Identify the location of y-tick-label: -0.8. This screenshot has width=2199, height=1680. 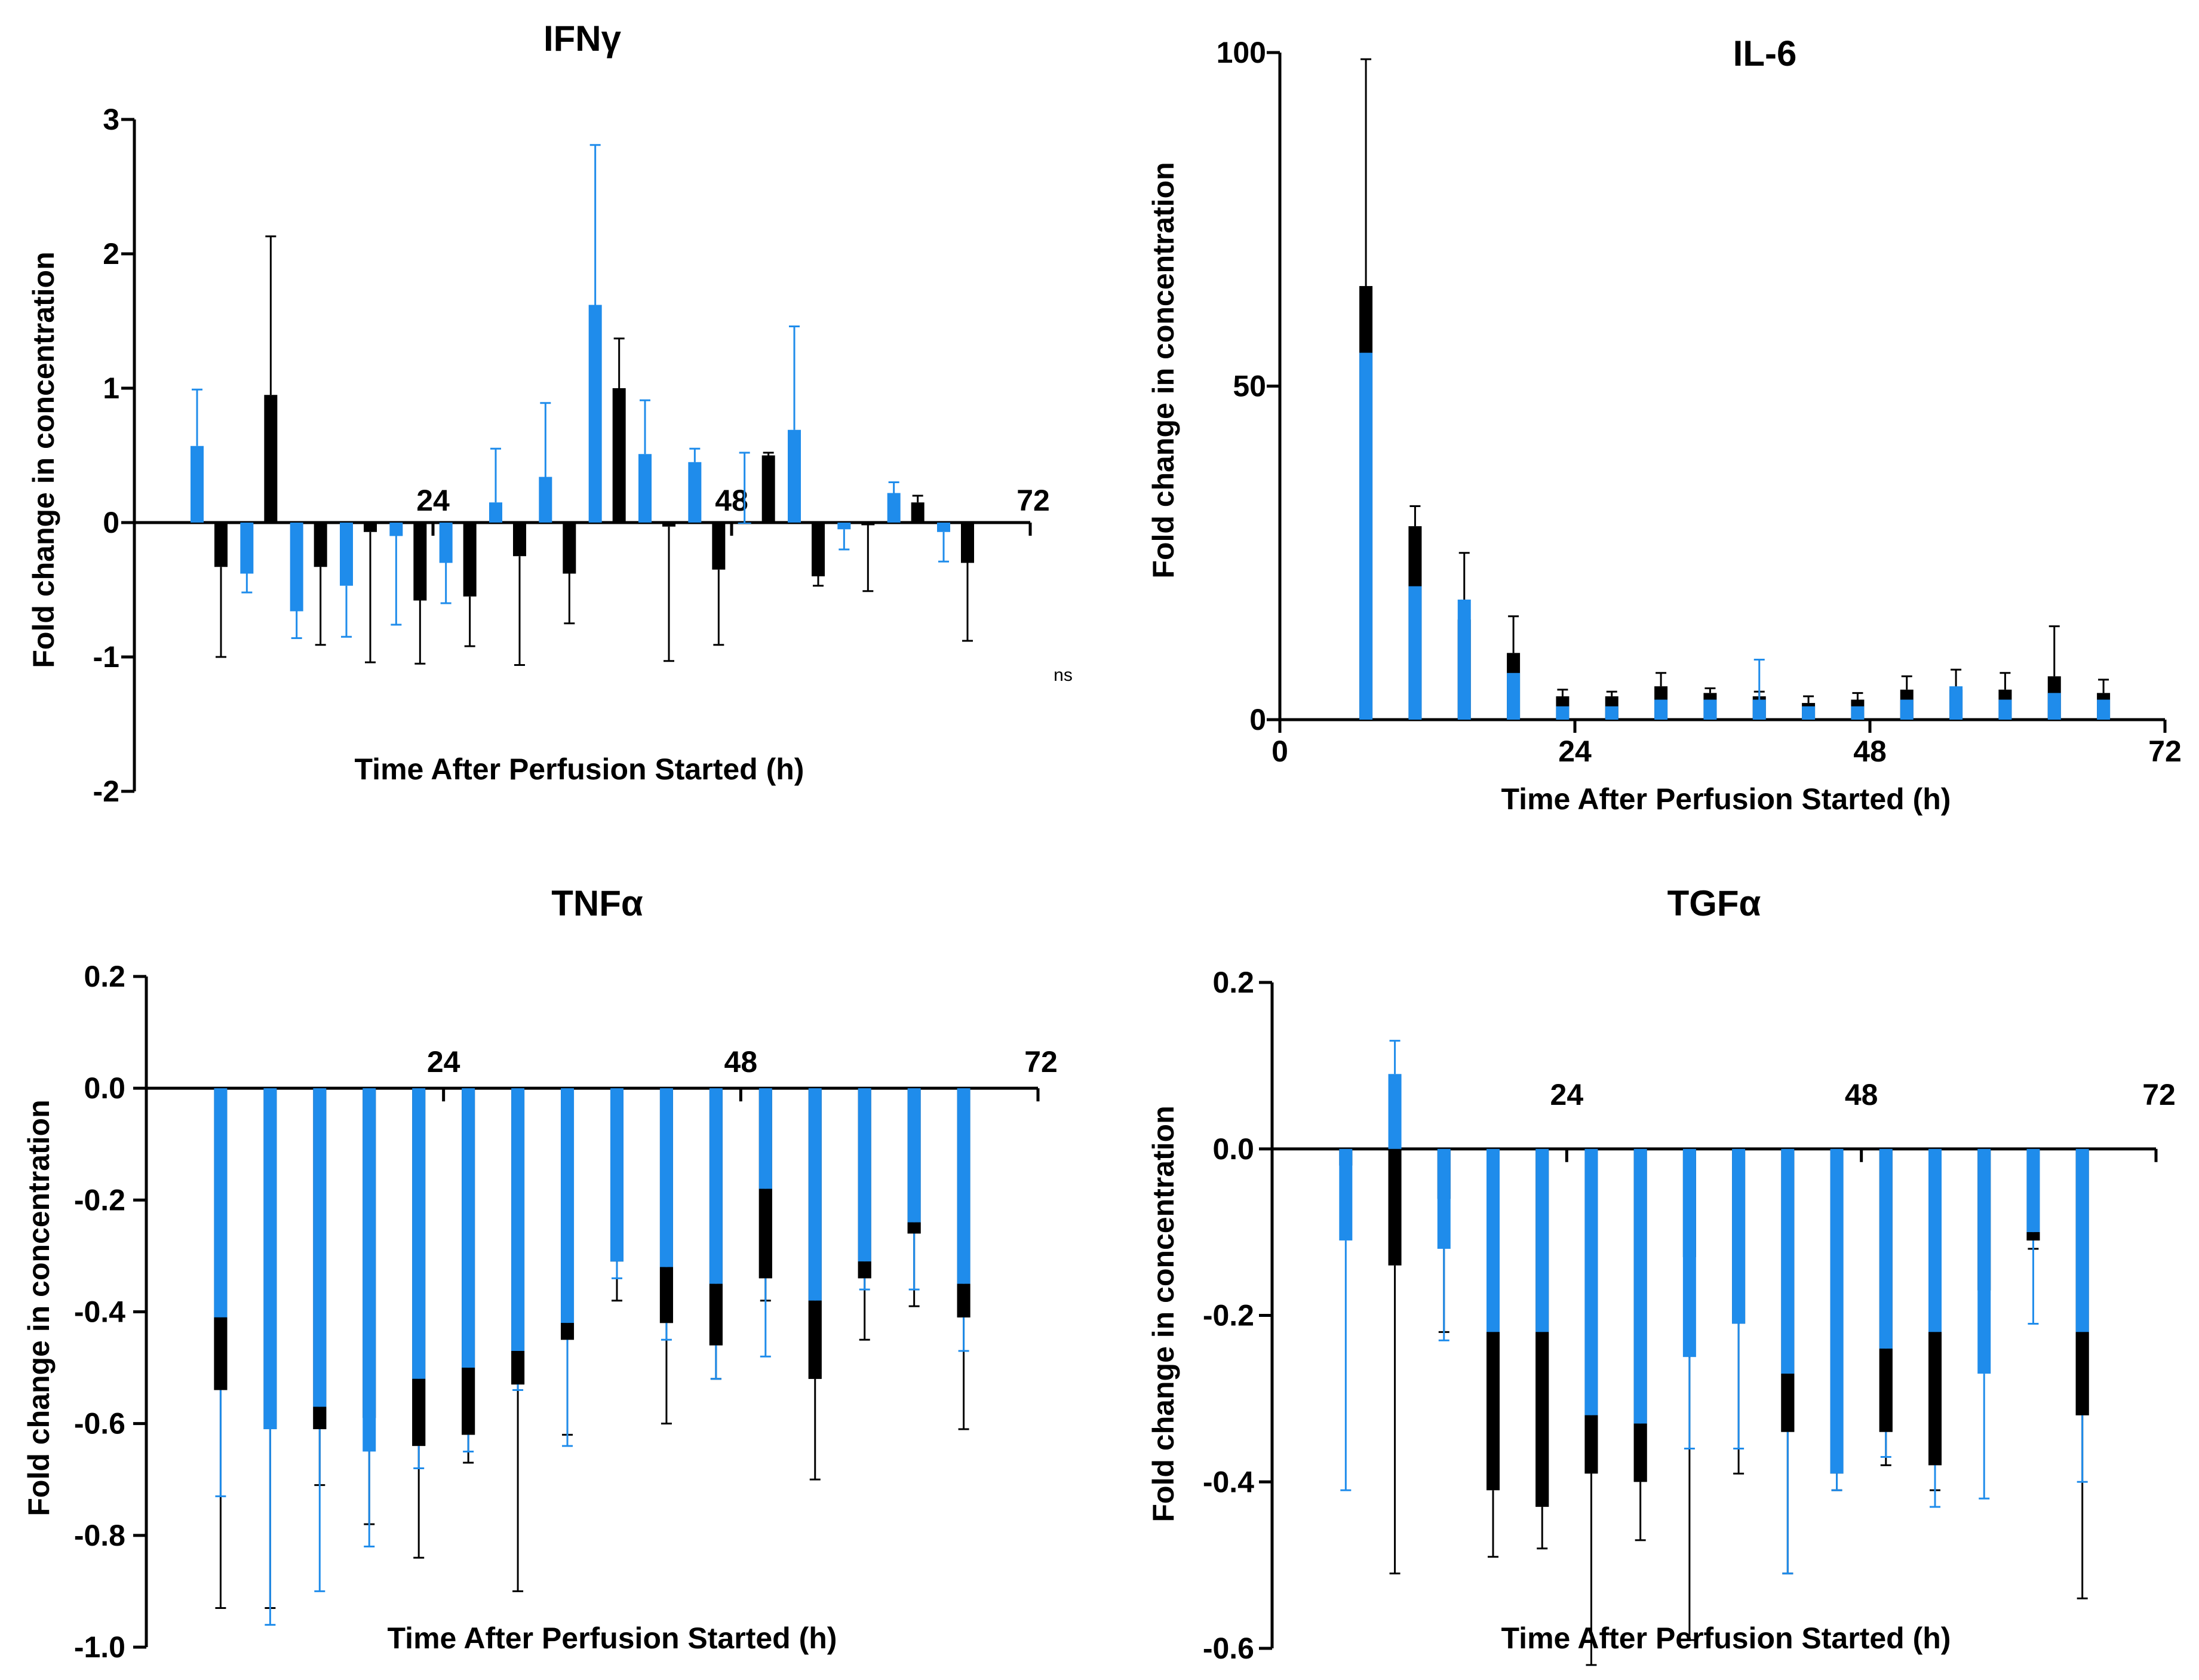
(99, 1535).